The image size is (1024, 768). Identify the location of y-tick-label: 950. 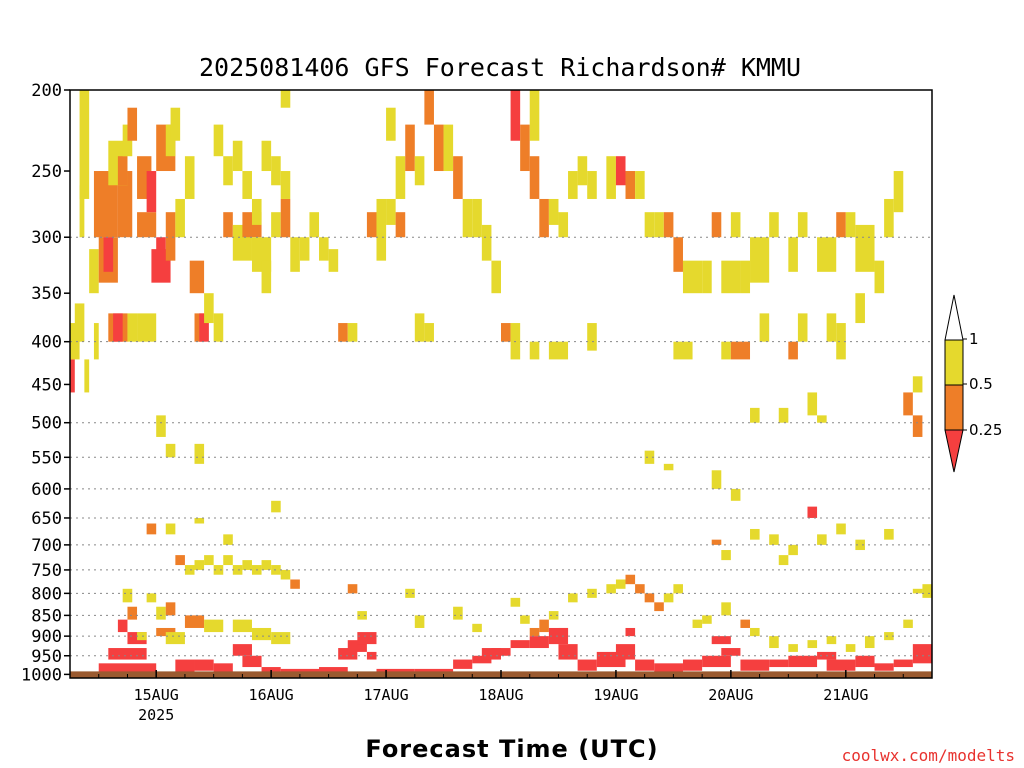
(46, 657).